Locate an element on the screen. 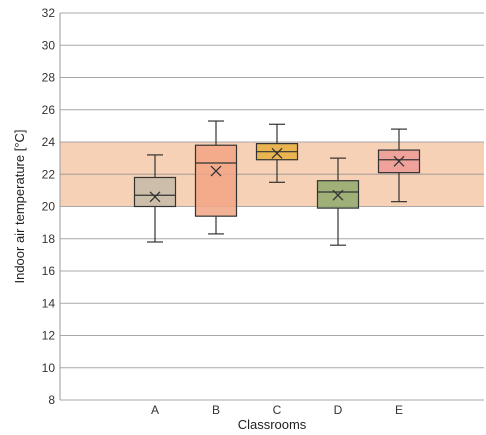  box-E is located at coordinates (399, 165).